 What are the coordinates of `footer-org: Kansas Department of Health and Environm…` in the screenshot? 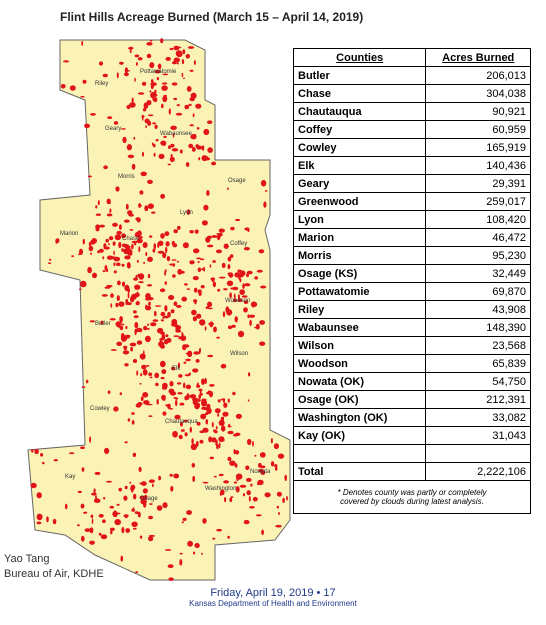 It's located at (273, 603).